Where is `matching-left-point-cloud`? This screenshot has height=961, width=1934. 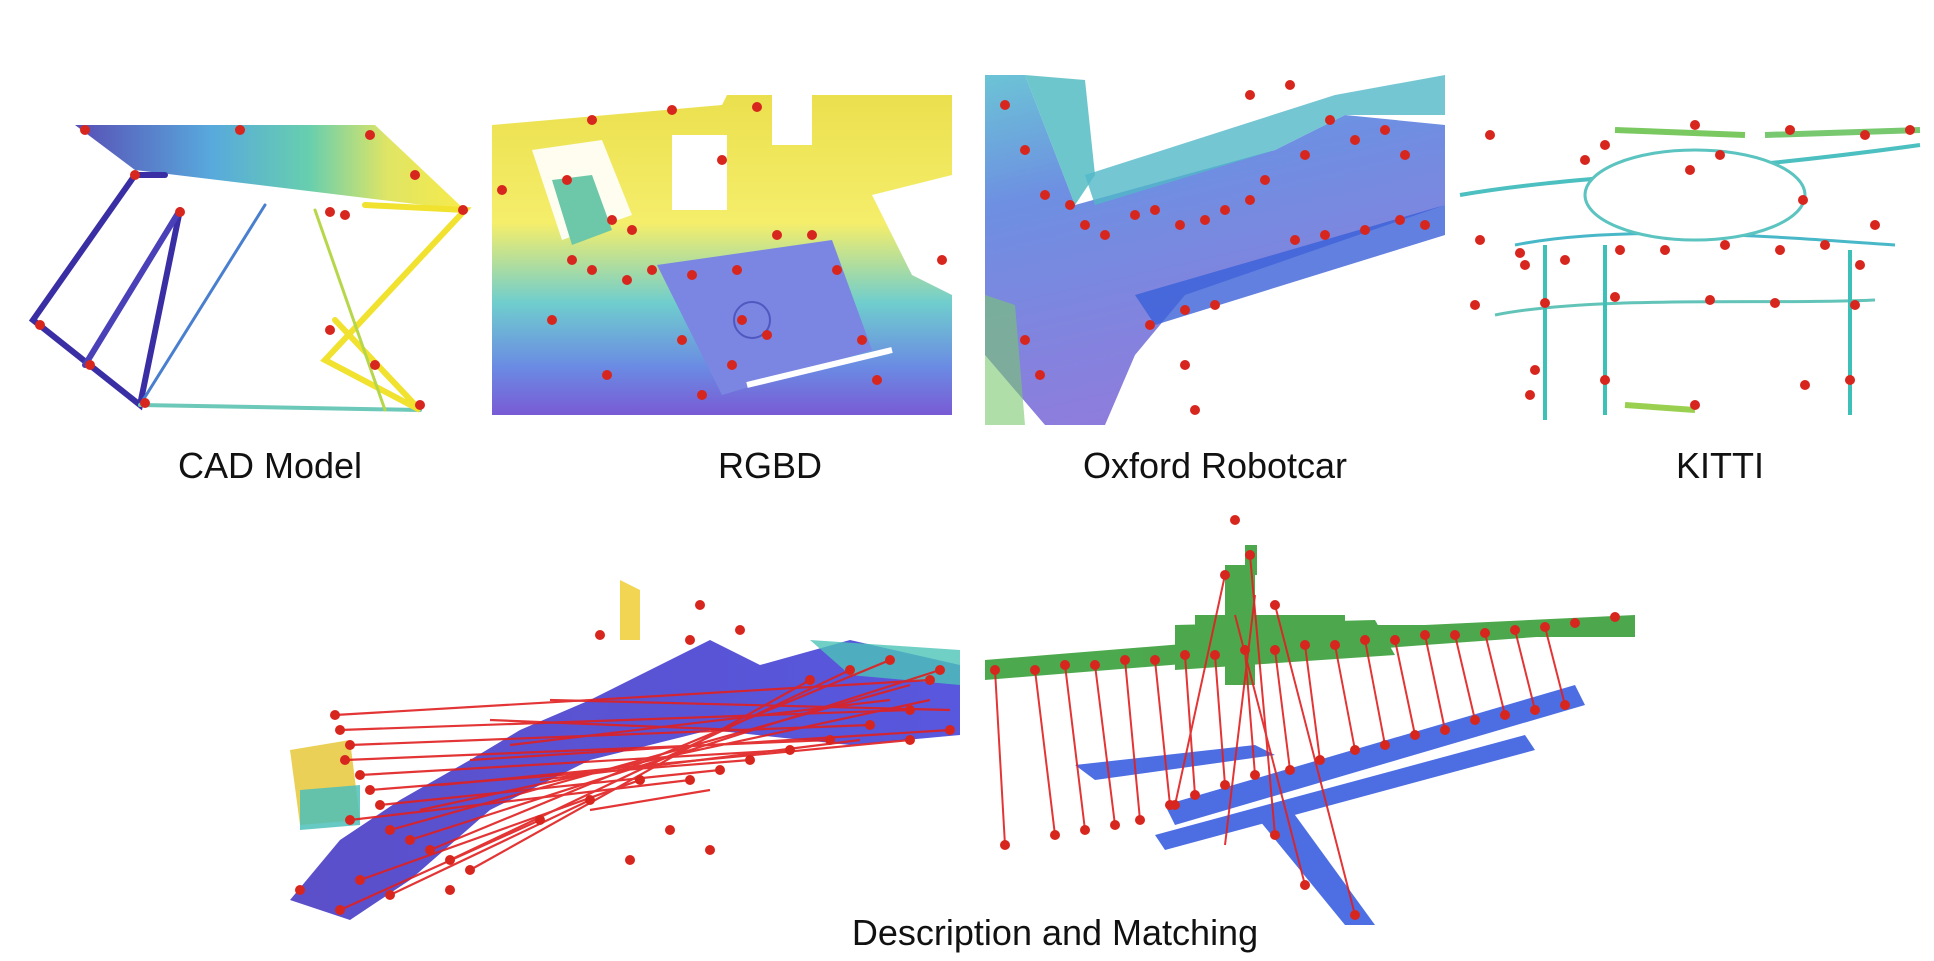 matching-left-point-cloud is located at coordinates (625, 750).